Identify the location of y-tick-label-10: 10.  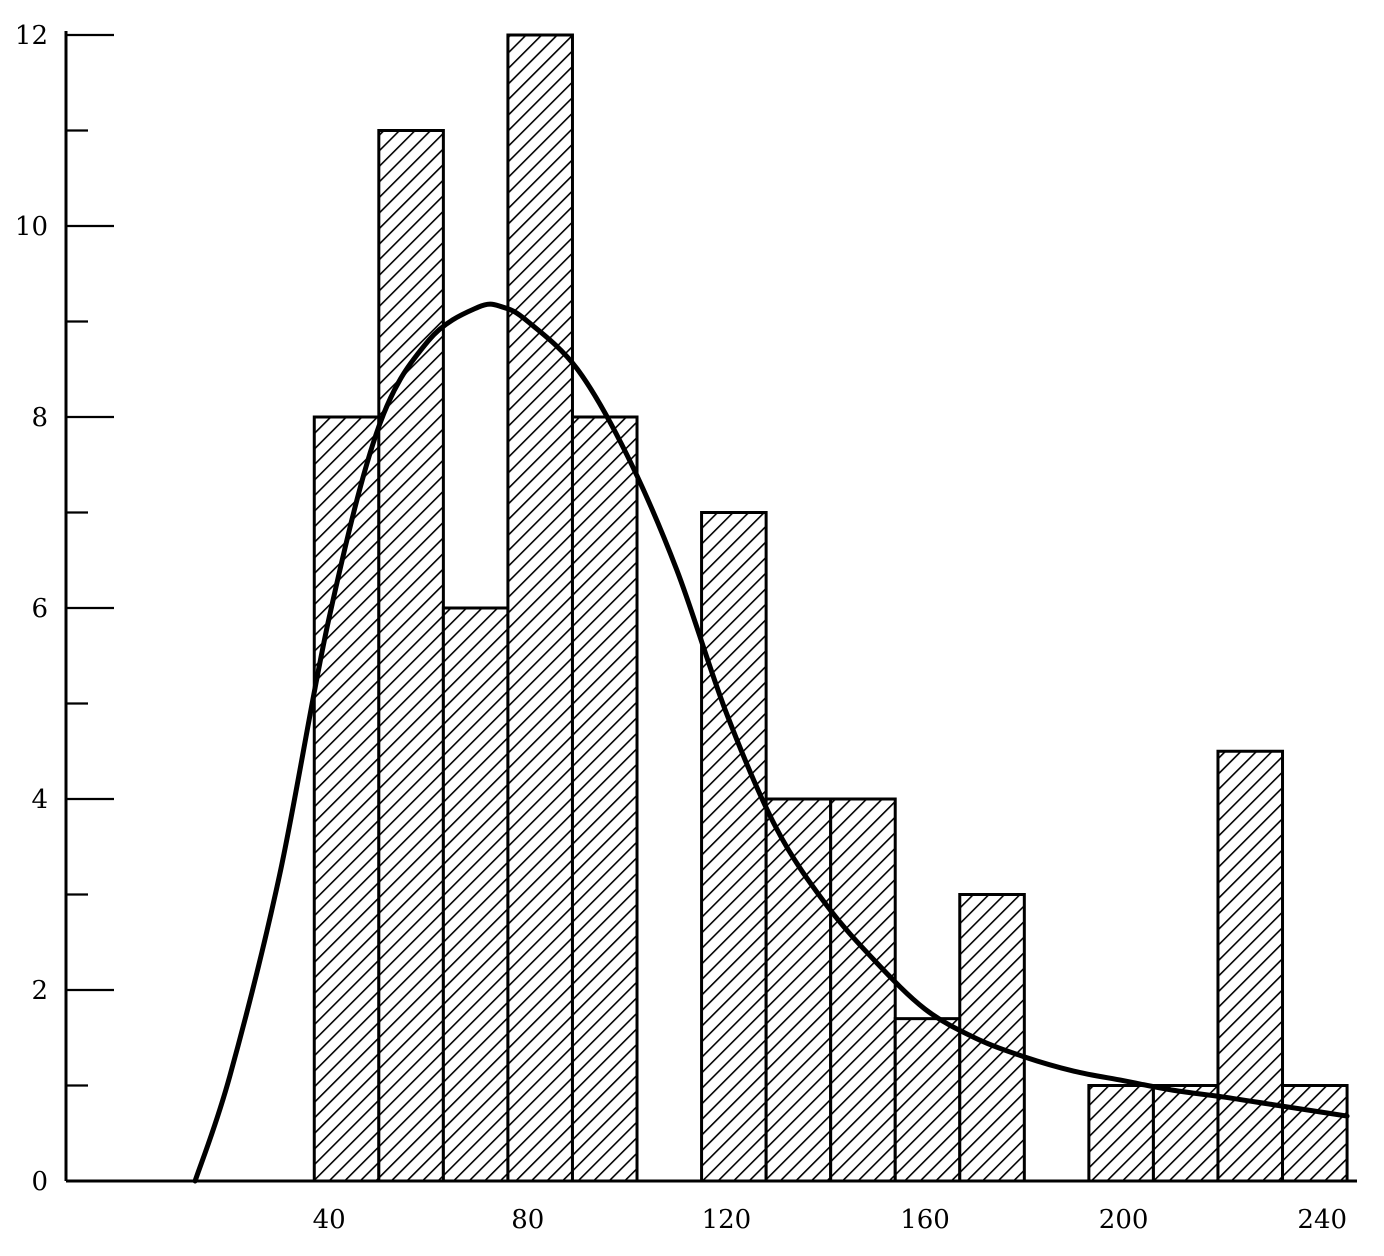
(31, 227).